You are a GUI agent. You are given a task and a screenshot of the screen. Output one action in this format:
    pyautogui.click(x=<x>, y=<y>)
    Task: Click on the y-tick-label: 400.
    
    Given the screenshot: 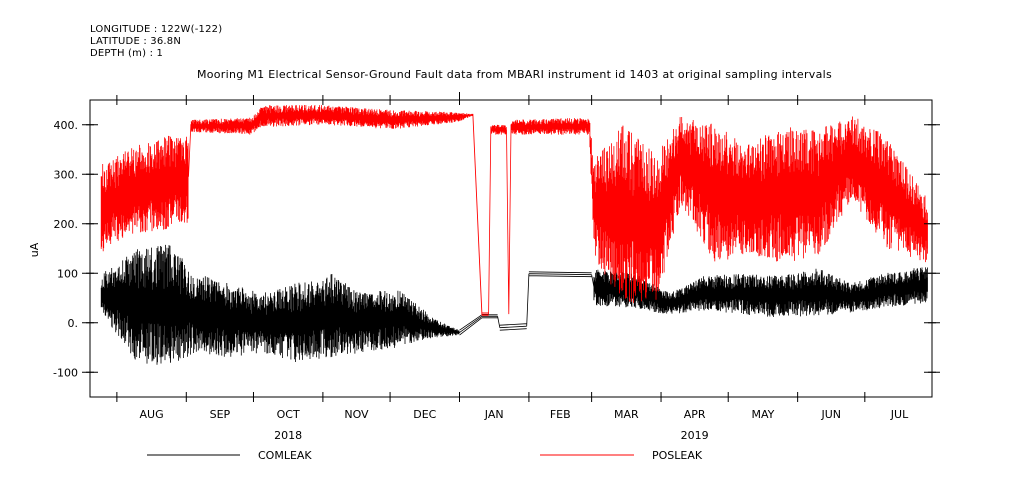 What is the action you would take?
    pyautogui.click(x=66, y=125)
    